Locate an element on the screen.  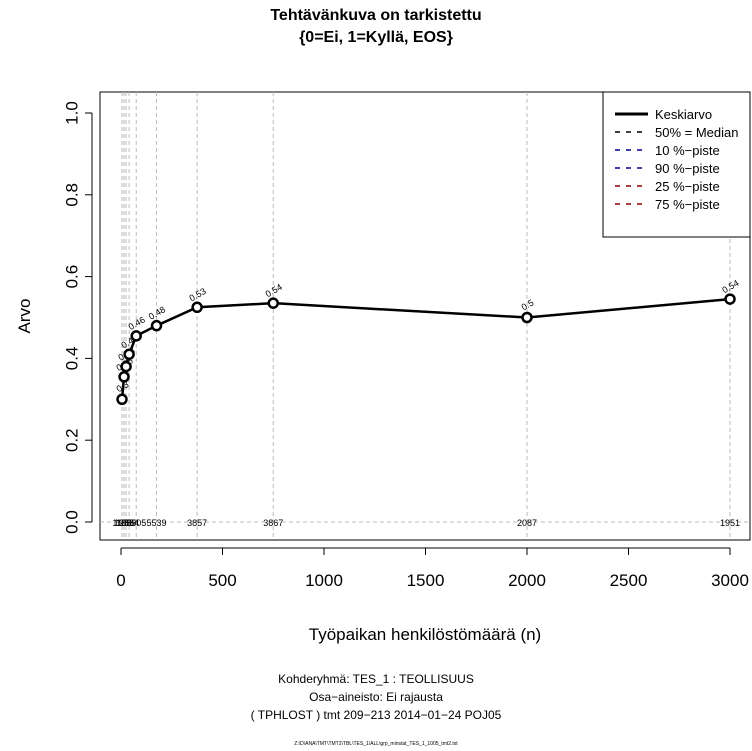
x-tick-label: 2500 is located at coordinates (629, 580).